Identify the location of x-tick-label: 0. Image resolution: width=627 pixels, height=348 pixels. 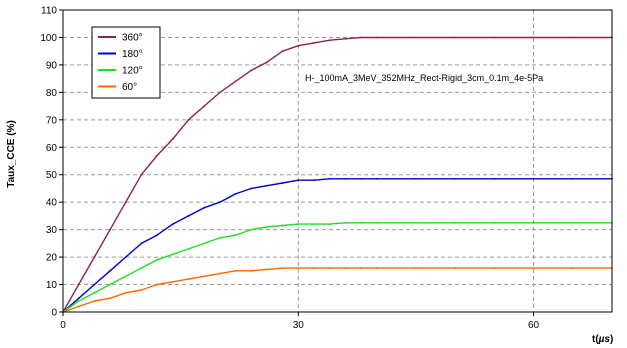
(63, 325).